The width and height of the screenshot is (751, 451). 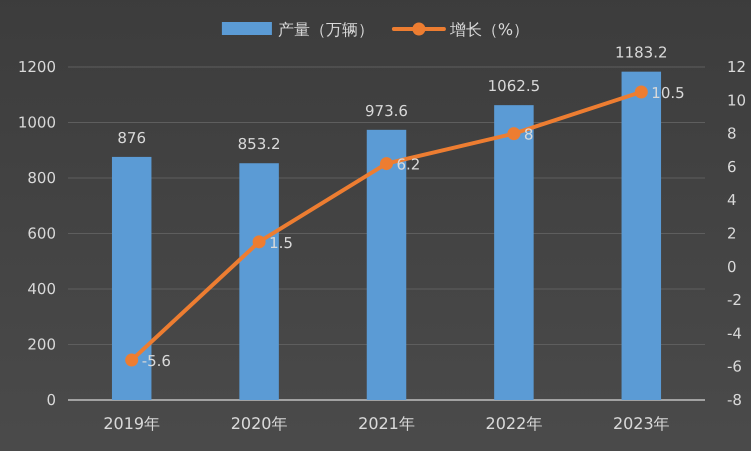 What do you see at coordinates (514, 423) in the screenshot?
I see `x-tick-label: 2022年` at bounding box center [514, 423].